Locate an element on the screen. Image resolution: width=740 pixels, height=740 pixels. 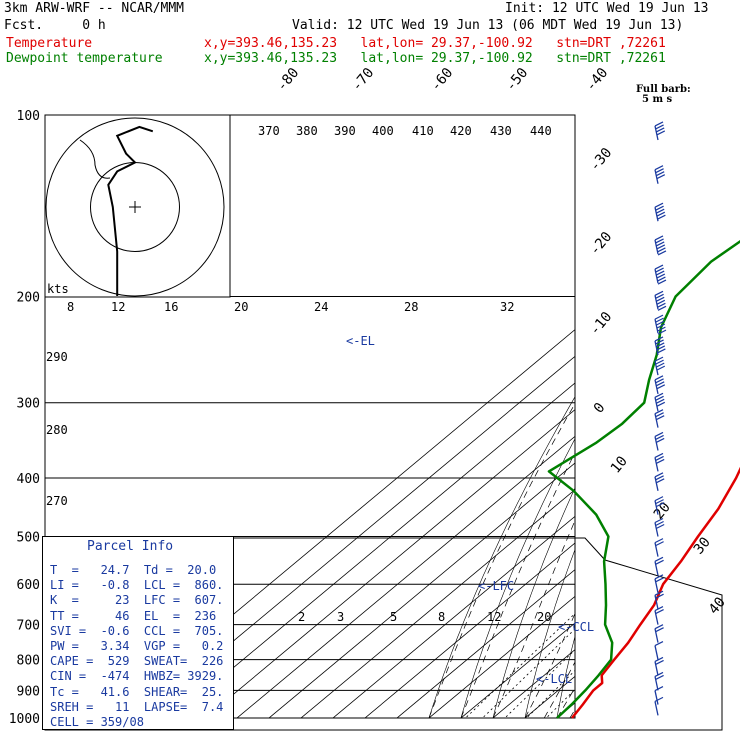
mixing-label: 12 is located at coordinates (494, 617).